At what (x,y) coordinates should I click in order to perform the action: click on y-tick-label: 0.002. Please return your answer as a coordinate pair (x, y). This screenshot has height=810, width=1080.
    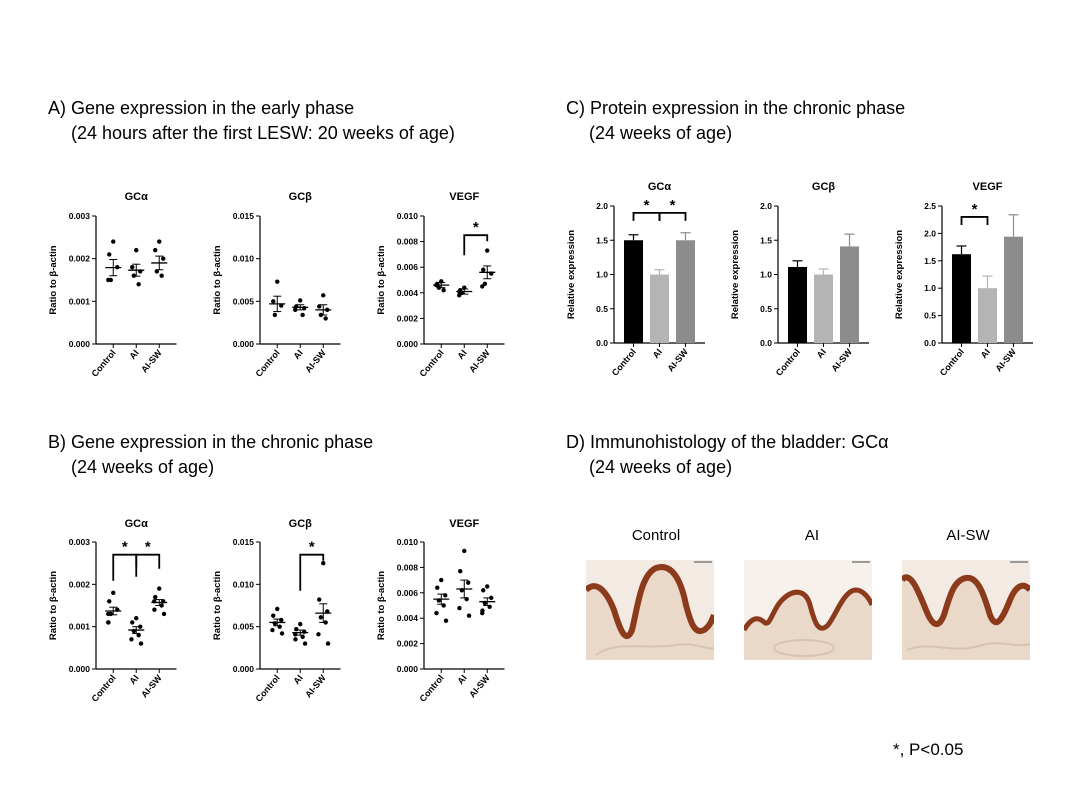
    Looking at the image, I should click on (80, 584).